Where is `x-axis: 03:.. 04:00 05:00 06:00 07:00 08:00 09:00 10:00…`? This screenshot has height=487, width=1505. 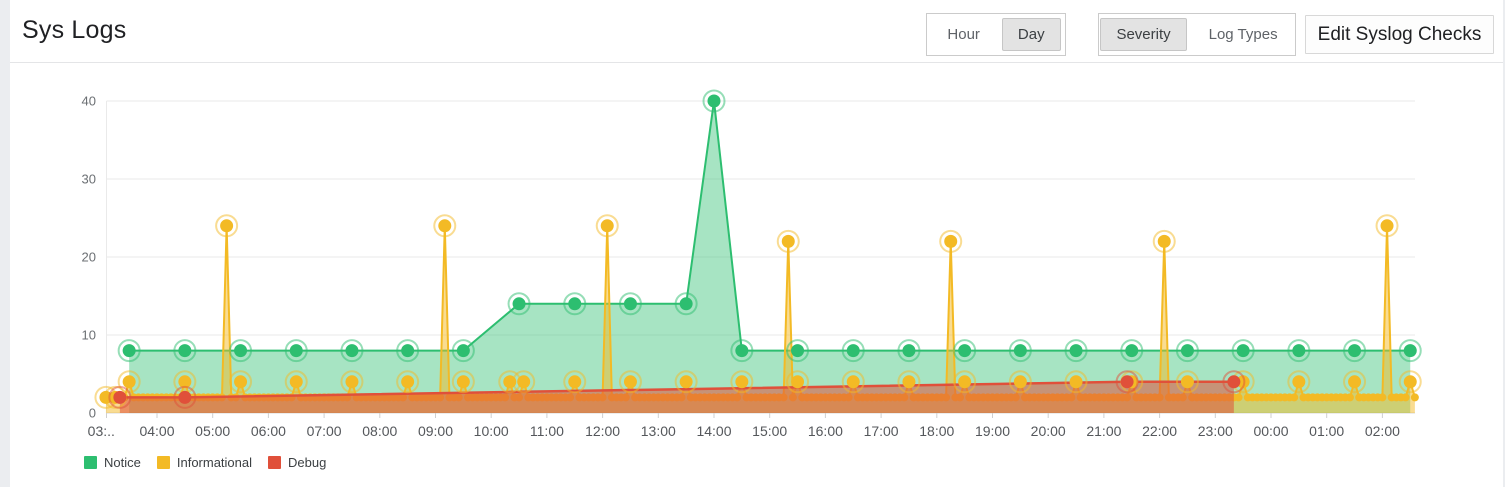
x-axis: 03:.. 04:00 05:00 06:00 07:00 08:00 09:00 10:00… is located at coordinates (744, 426).